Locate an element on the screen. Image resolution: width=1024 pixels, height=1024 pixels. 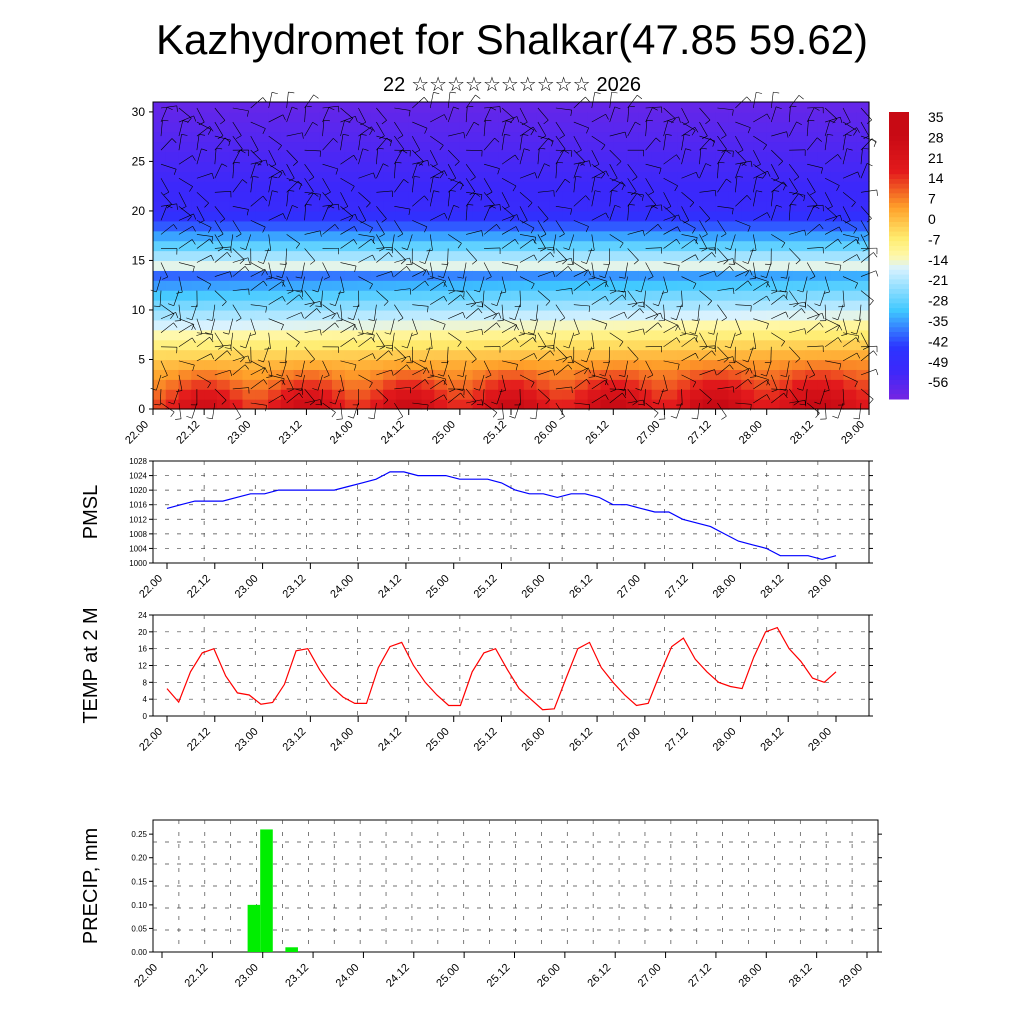
precip-tick-label: 25.00 is located at coordinates (448, 976).